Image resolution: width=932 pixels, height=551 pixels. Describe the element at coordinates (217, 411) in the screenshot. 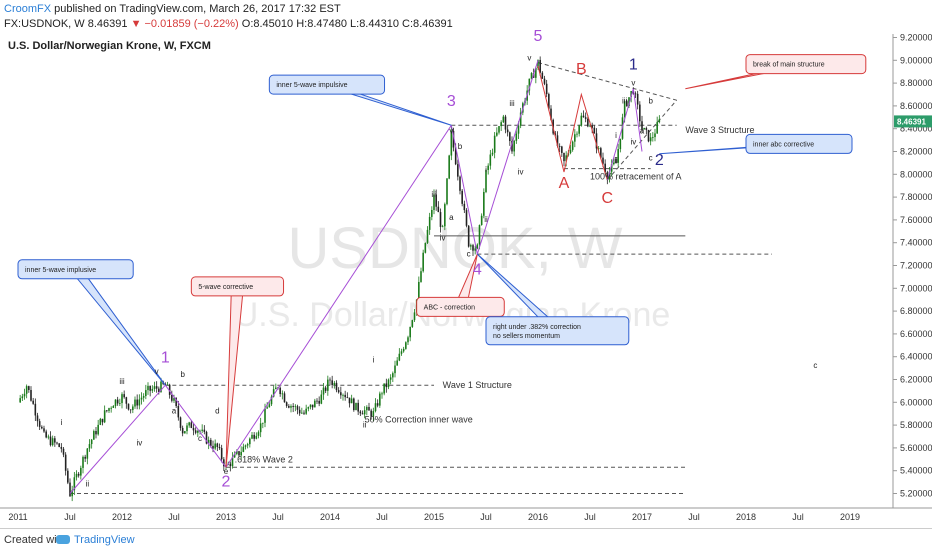

I see `wave-label-minor: d` at that location.